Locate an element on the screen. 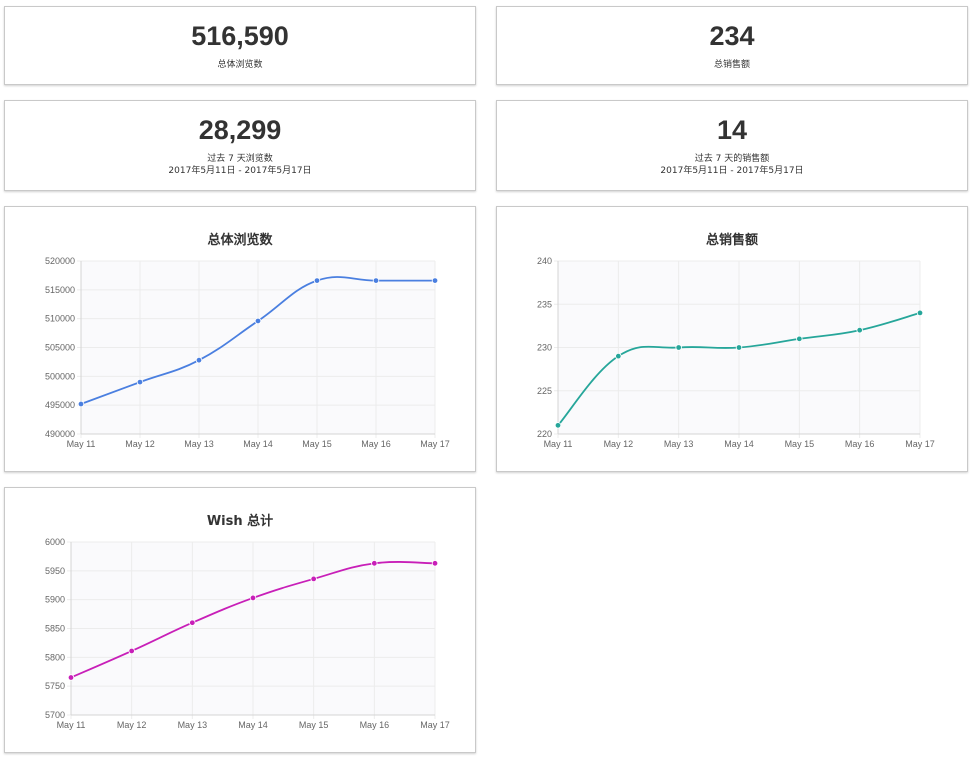 This screenshot has height=772, width=975. stat-card-week-sales: 14 过去 7 天的销售额 2017年5月11日 - 2017年5月17日 is located at coordinates (732, 145).